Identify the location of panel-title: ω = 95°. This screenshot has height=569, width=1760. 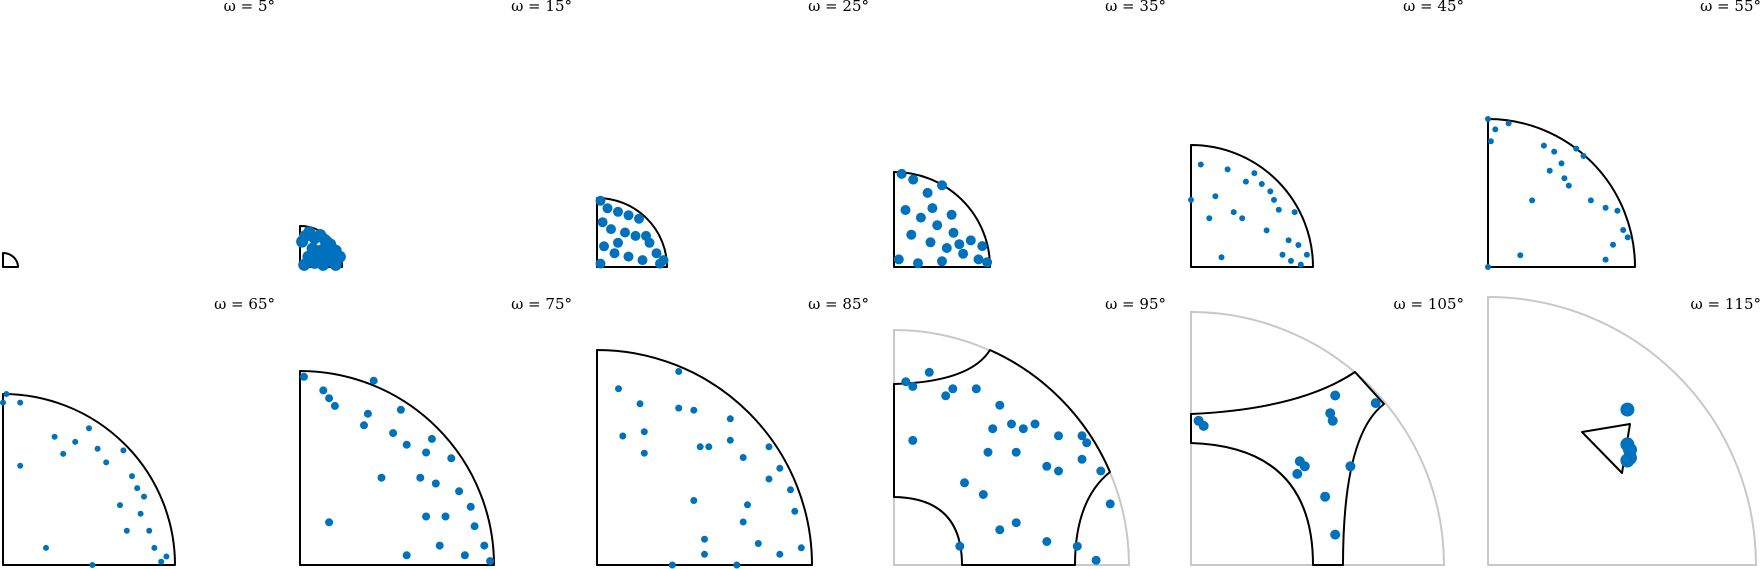
(1135, 304).